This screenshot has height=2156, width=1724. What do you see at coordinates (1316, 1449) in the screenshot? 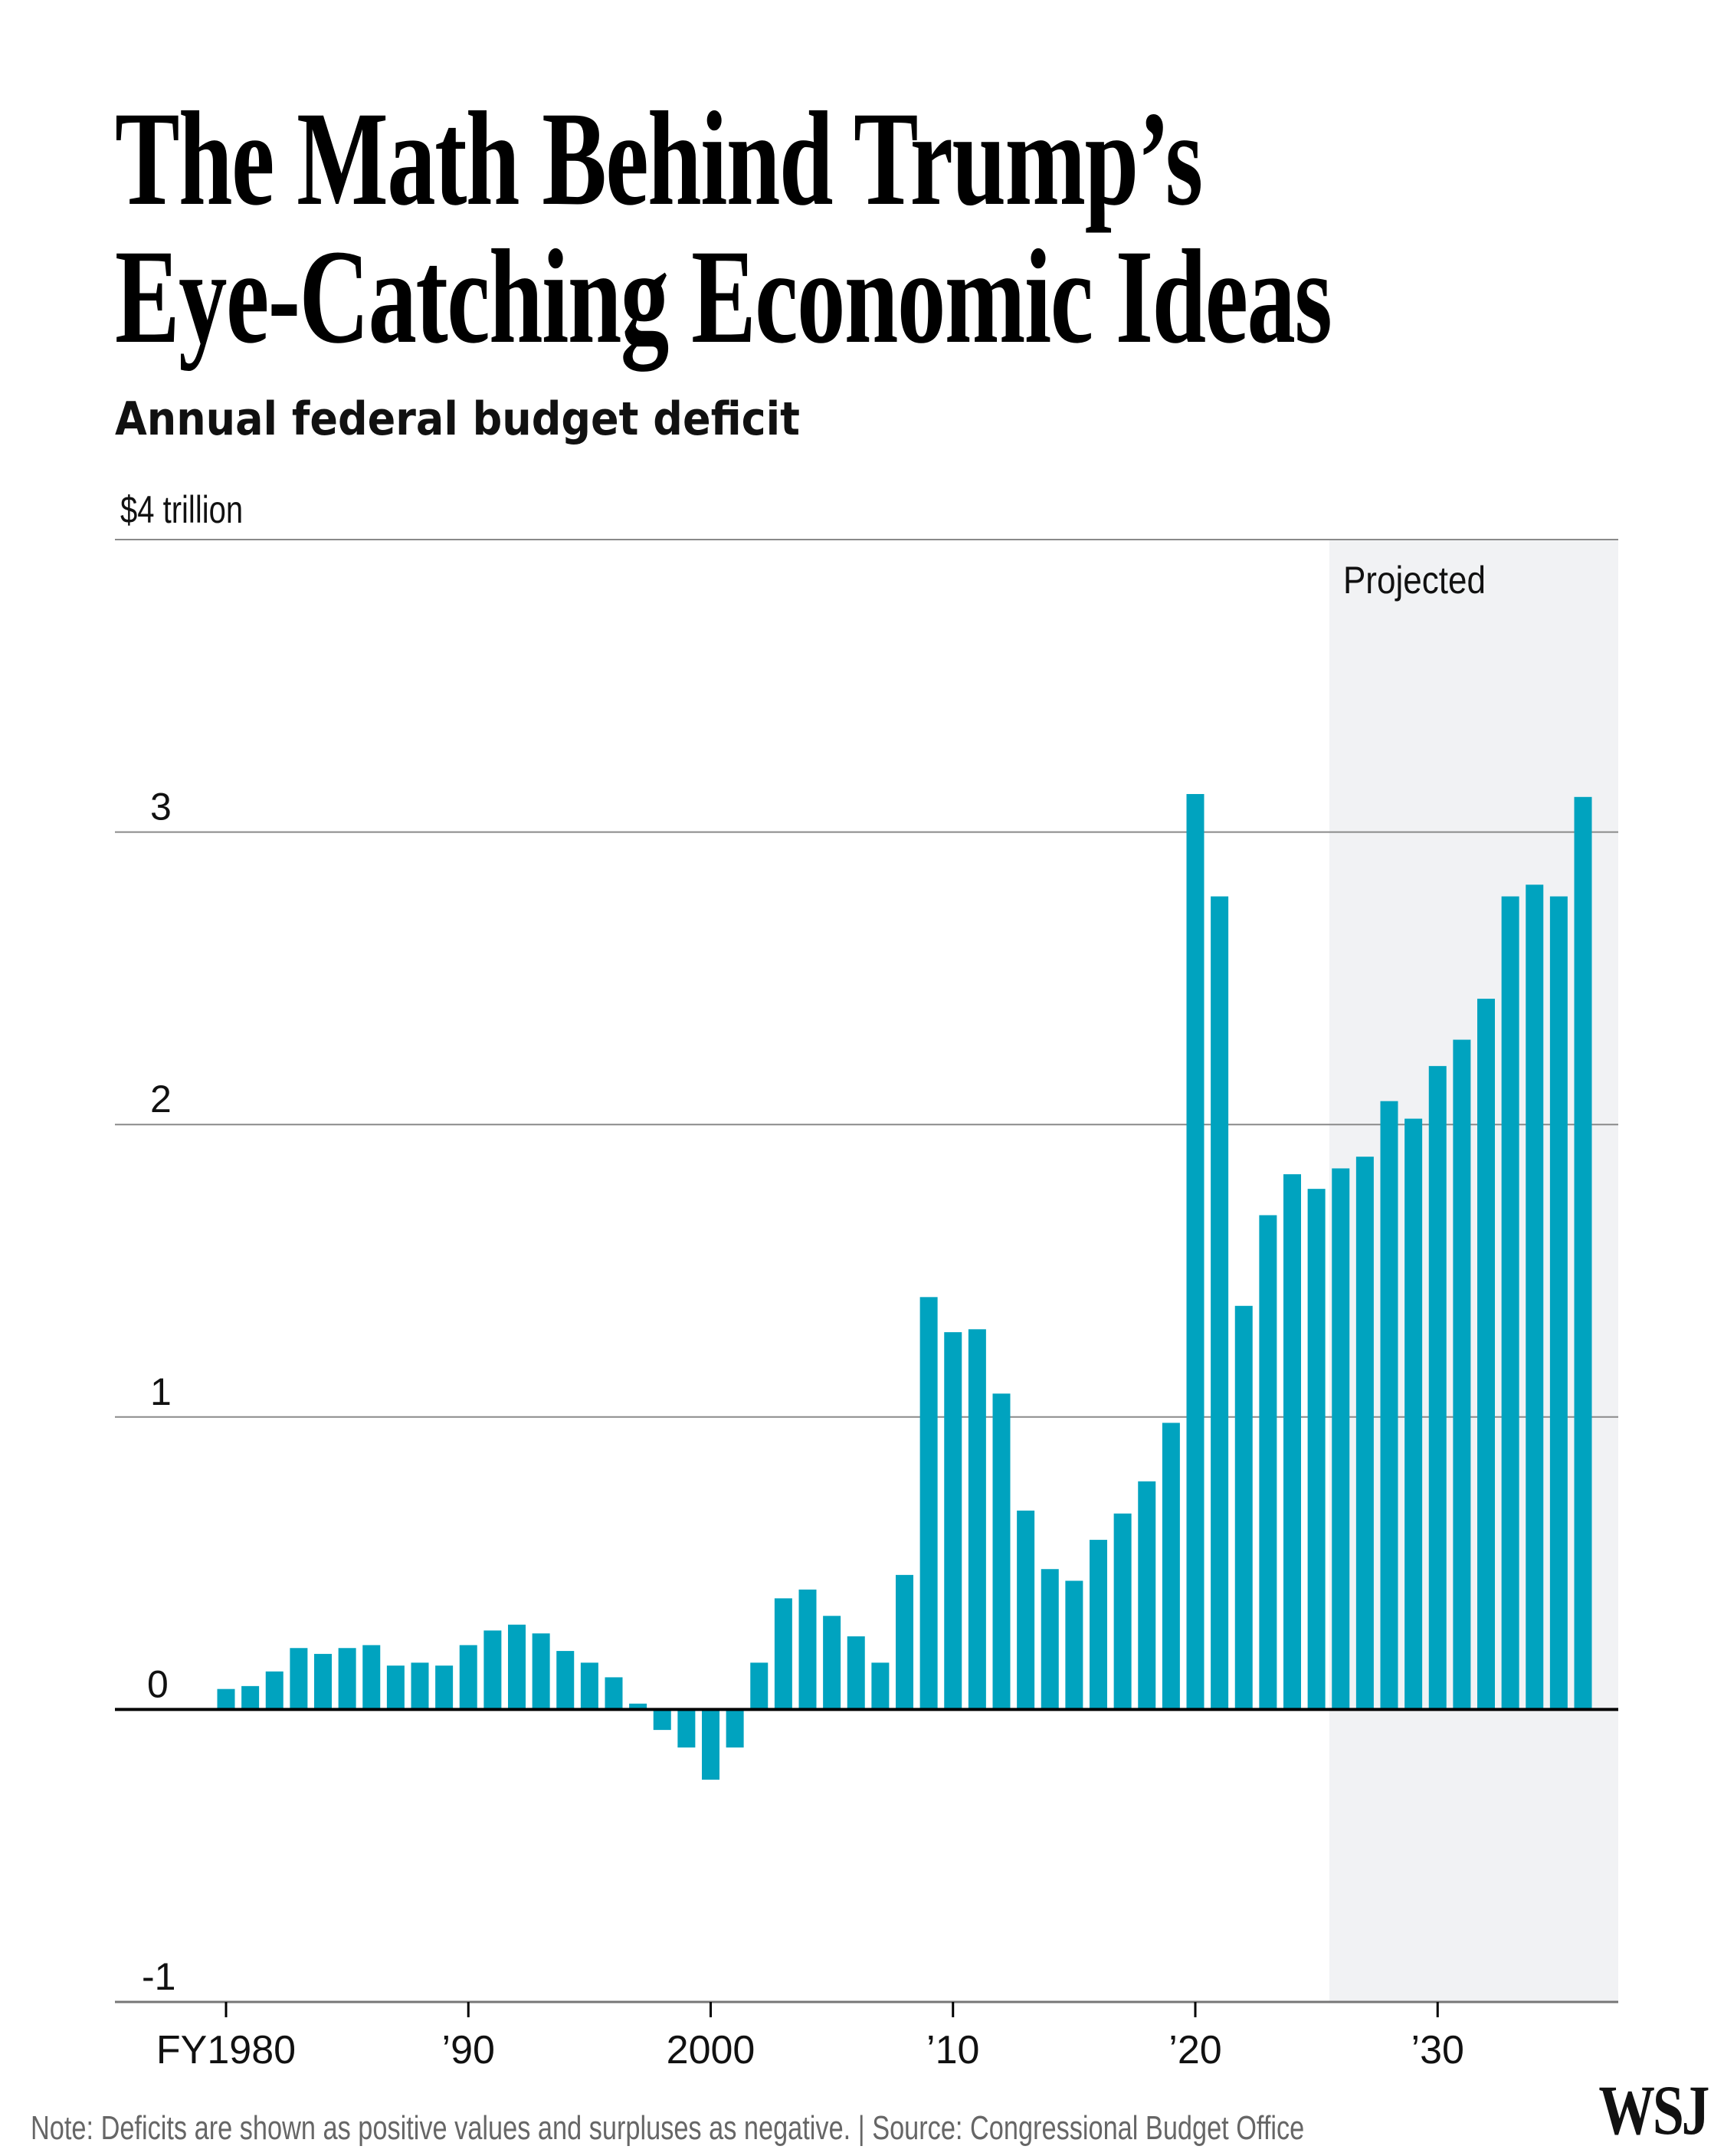
I see `bar-2025` at bounding box center [1316, 1449].